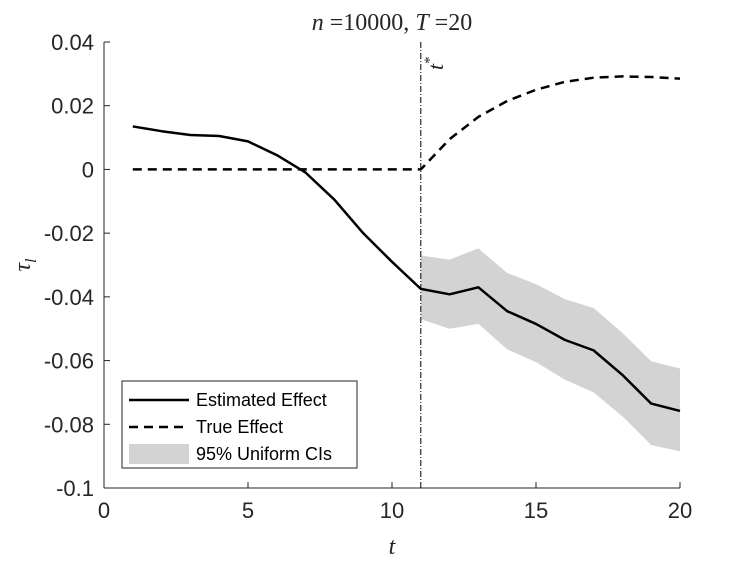  I want to click on title-n-symbol: n, so click(318, 23).